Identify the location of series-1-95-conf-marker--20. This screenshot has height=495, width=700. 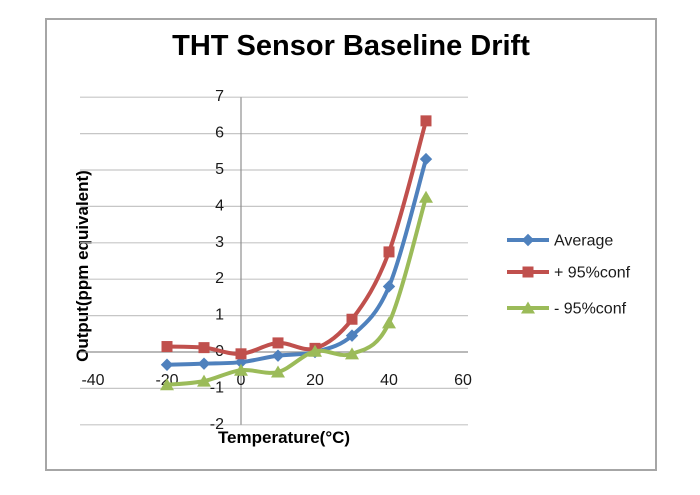
(167, 347).